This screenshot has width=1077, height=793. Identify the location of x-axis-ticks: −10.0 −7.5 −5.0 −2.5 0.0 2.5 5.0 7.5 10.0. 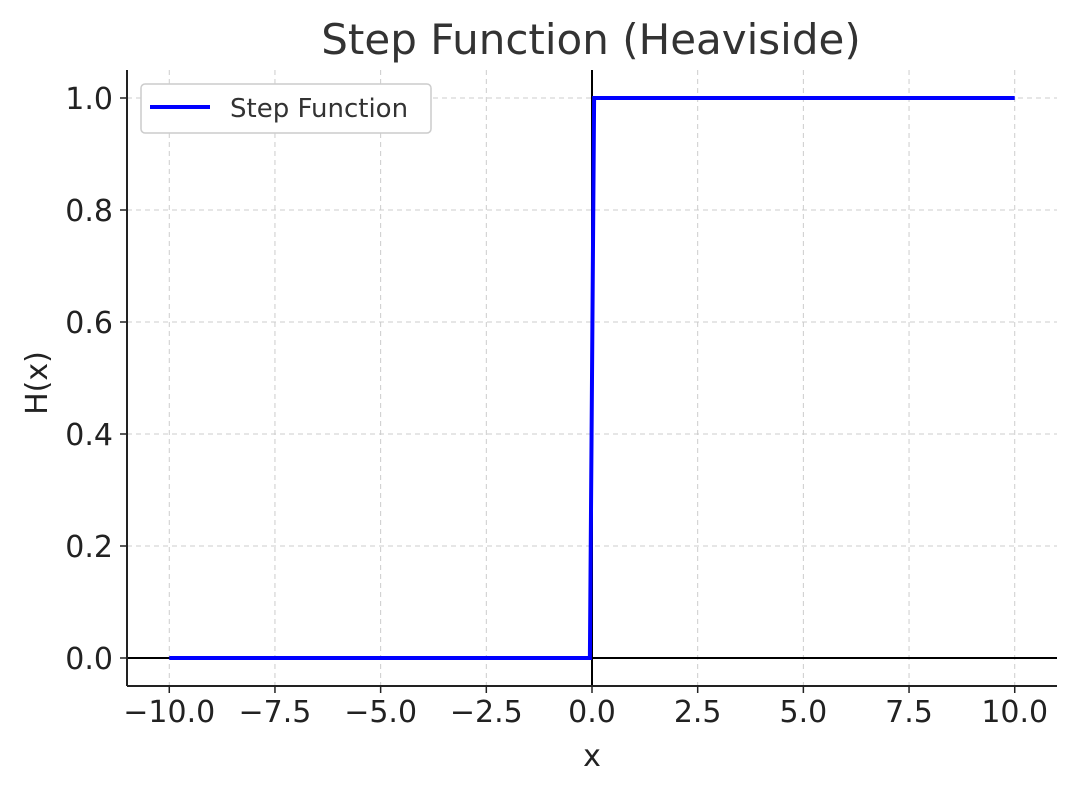
(585, 708).